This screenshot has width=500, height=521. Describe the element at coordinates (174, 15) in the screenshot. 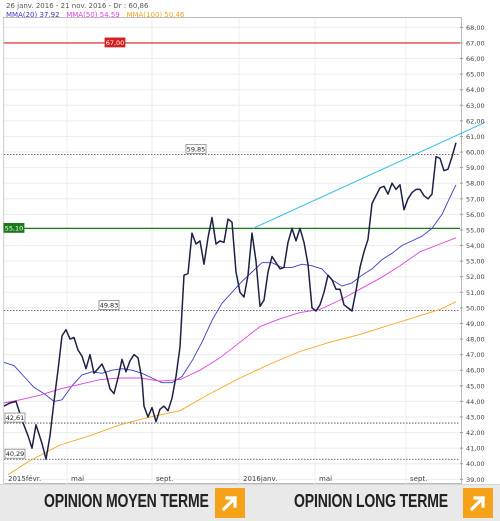

I see `legend-ma100-value: 50.46` at that location.